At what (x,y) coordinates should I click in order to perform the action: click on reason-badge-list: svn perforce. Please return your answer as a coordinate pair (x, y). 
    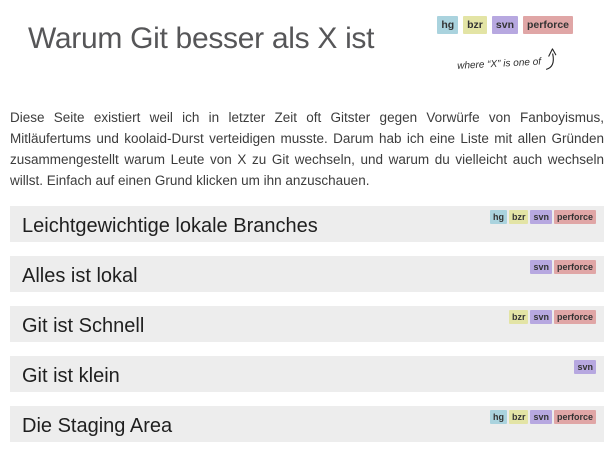
    Looking at the image, I should click on (563, 267).